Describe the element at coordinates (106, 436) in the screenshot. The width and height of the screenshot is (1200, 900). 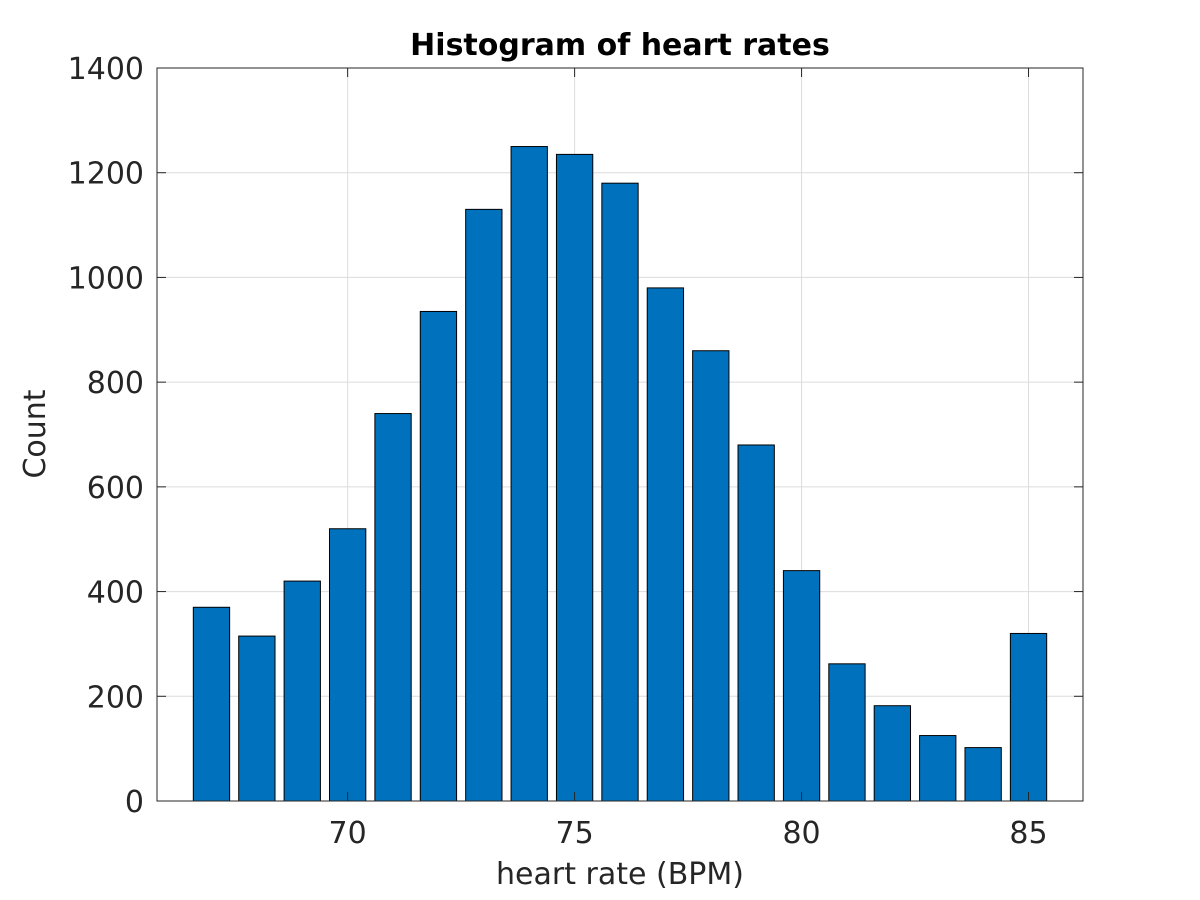
I see `y-tick-labels: 0 200 400 600 800 1000 1200 1400` at that location.